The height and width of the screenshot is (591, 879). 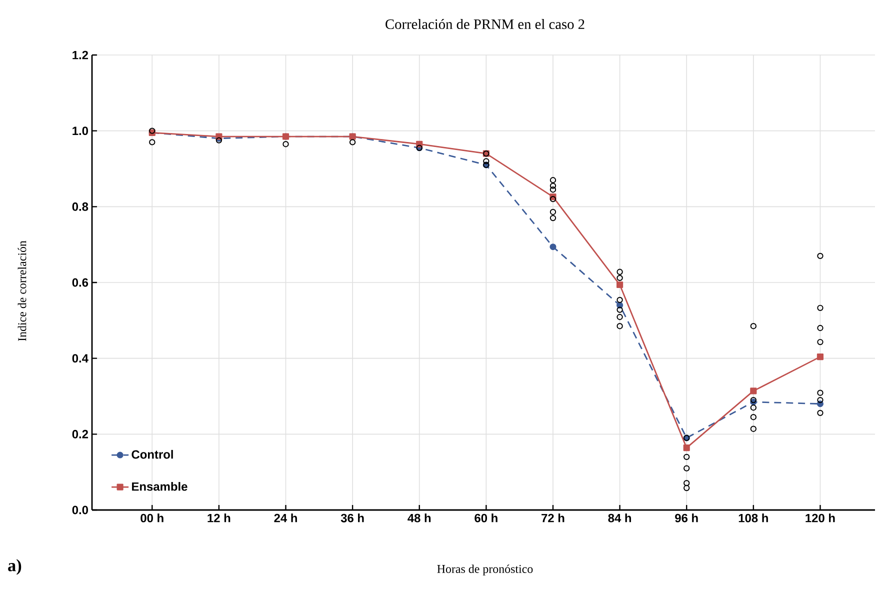 I want to click on y-tick-label: 1.2, so click(x=80, y=55).